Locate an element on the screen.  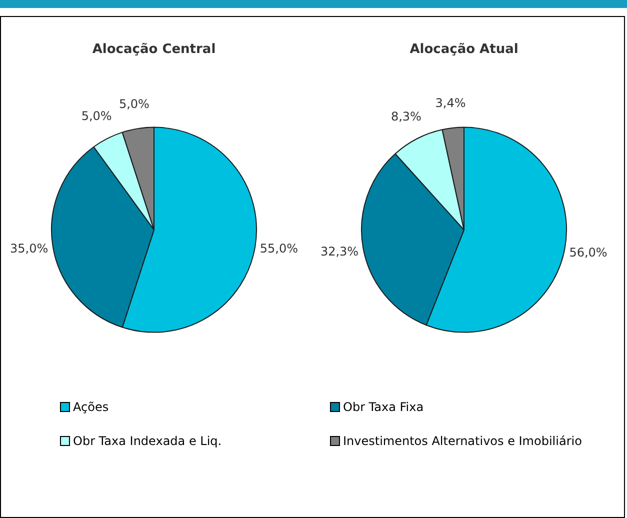
legend-label: Obr Taxa Fixa is located at coordinates (383, 407).